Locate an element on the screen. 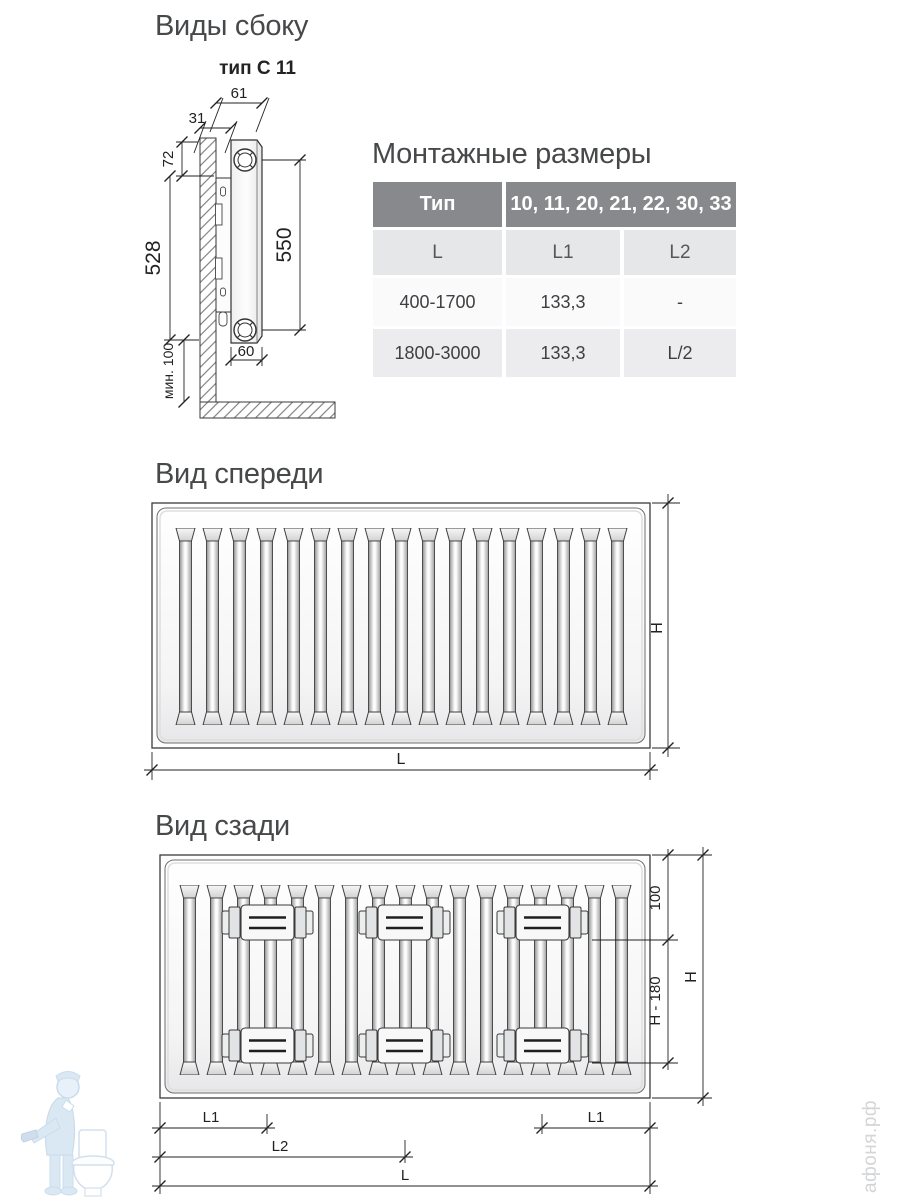 The image size is (900, 1200). port-bottom is located at coordinates (245, 330).